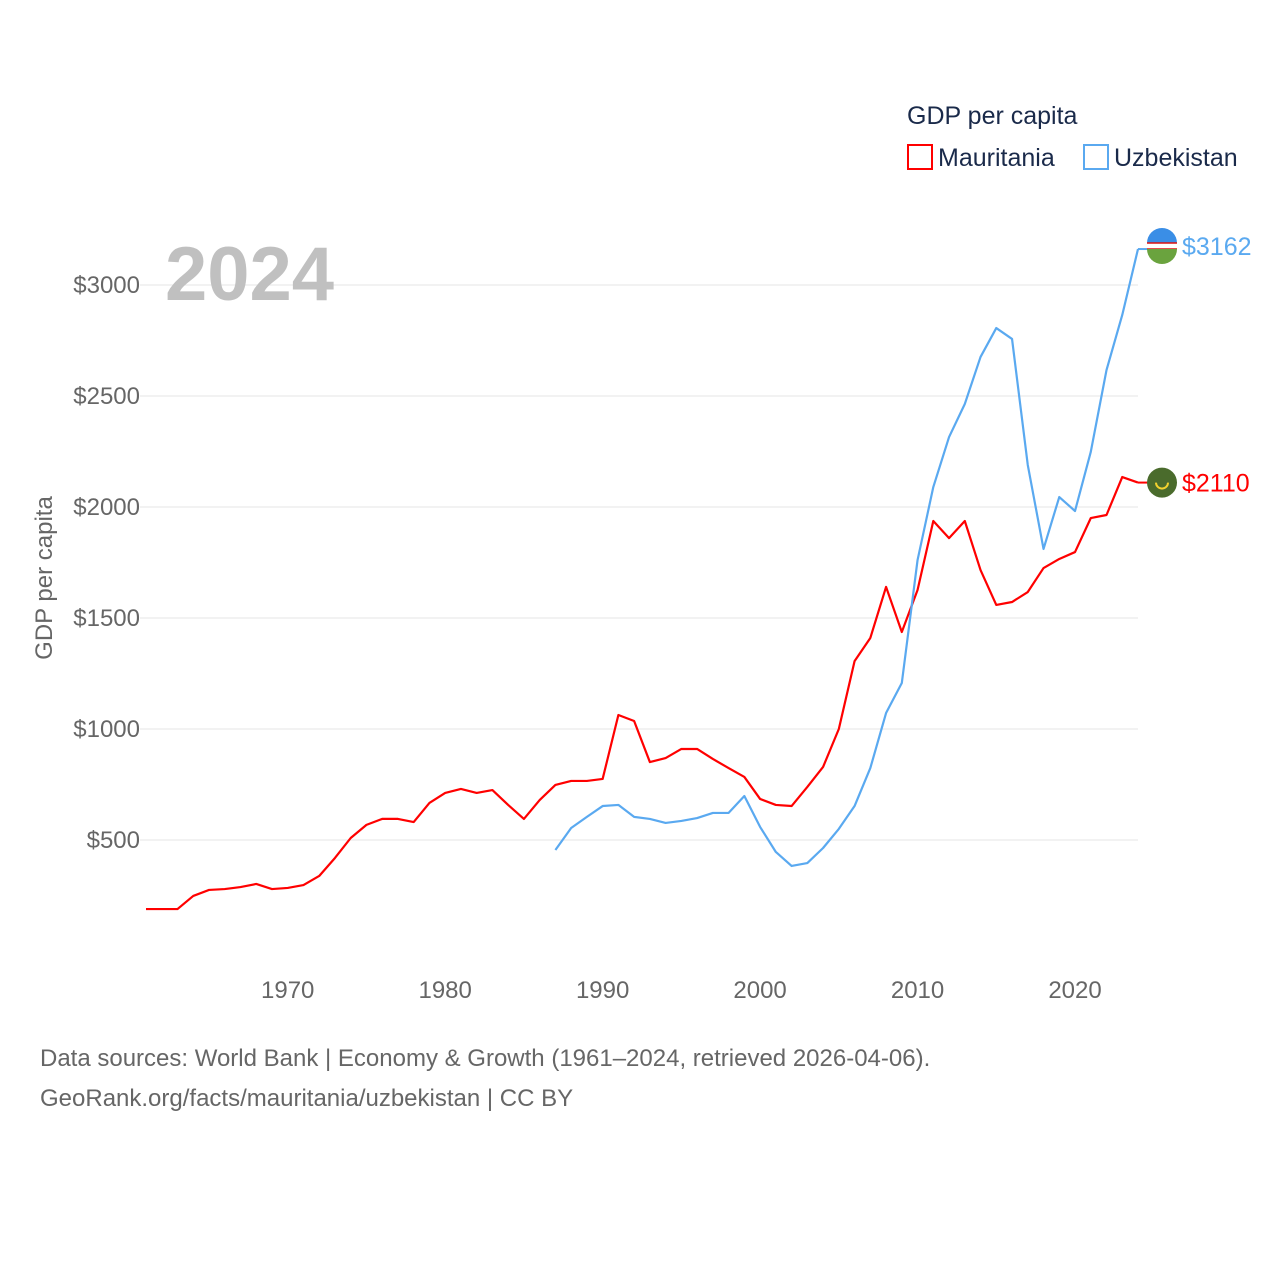 The image size is (1280, 1280). I want to click on x-tick-label: 2020, so click(1074, 990).